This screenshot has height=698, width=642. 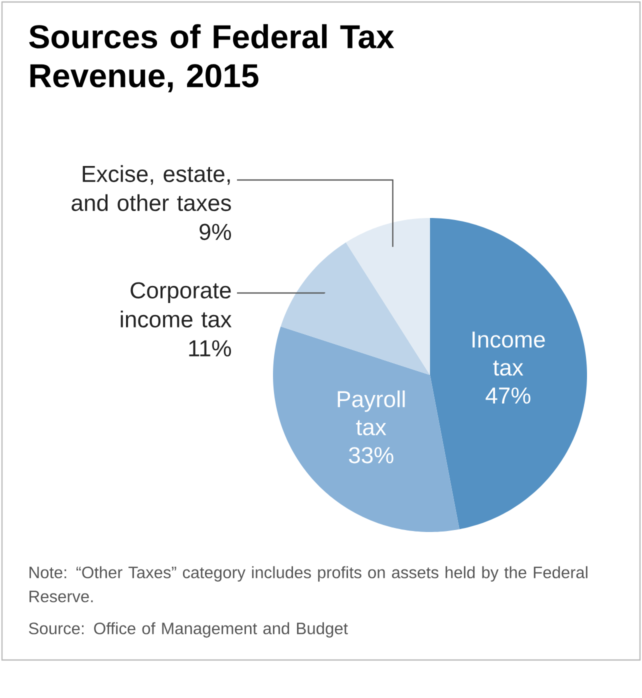 What do you see at coordinates (188, 630) in the screenshot?
I see `source-note: Source: Office of Management and Budget` at bounding box center [188, 630].